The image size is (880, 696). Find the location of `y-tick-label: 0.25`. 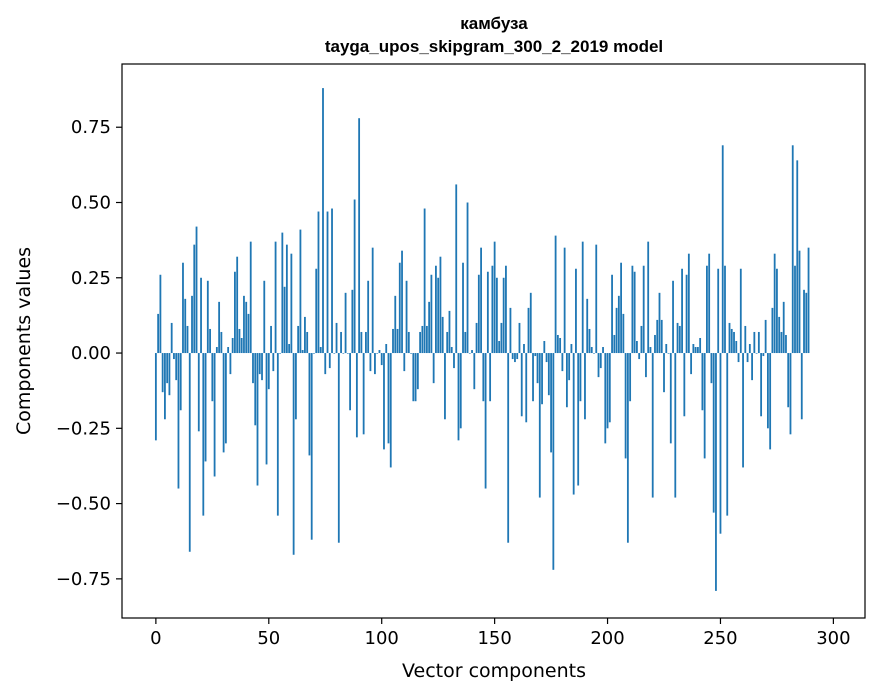

y-tick-label: 0.25 is located at coordinates (91, 278).